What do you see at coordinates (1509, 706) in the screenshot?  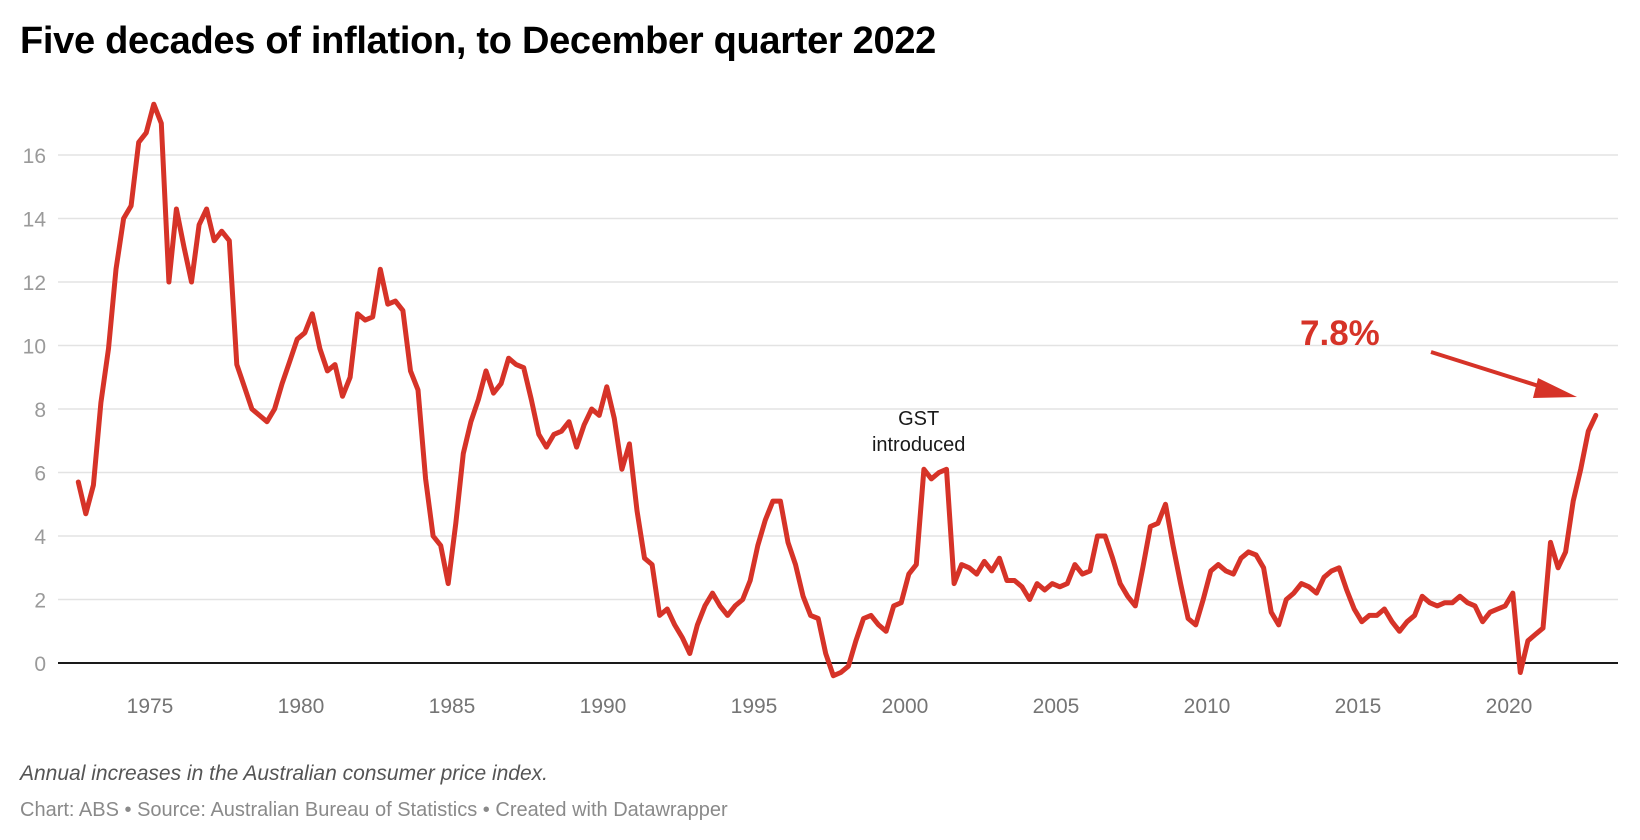 I see `x-tick-label: 2020` at bounding box center [1509, 706].